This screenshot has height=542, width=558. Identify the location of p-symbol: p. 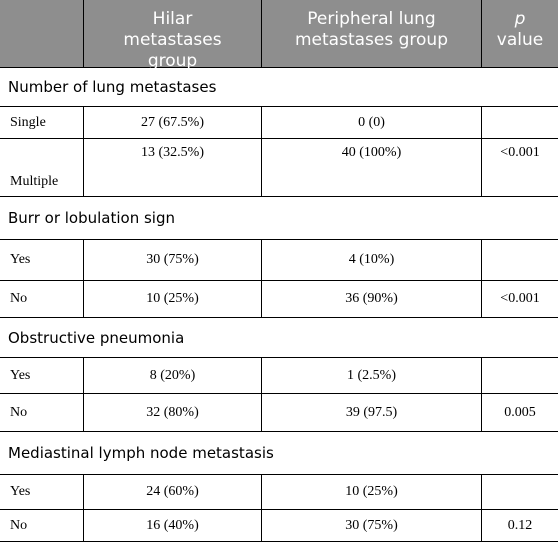
(520, 19).